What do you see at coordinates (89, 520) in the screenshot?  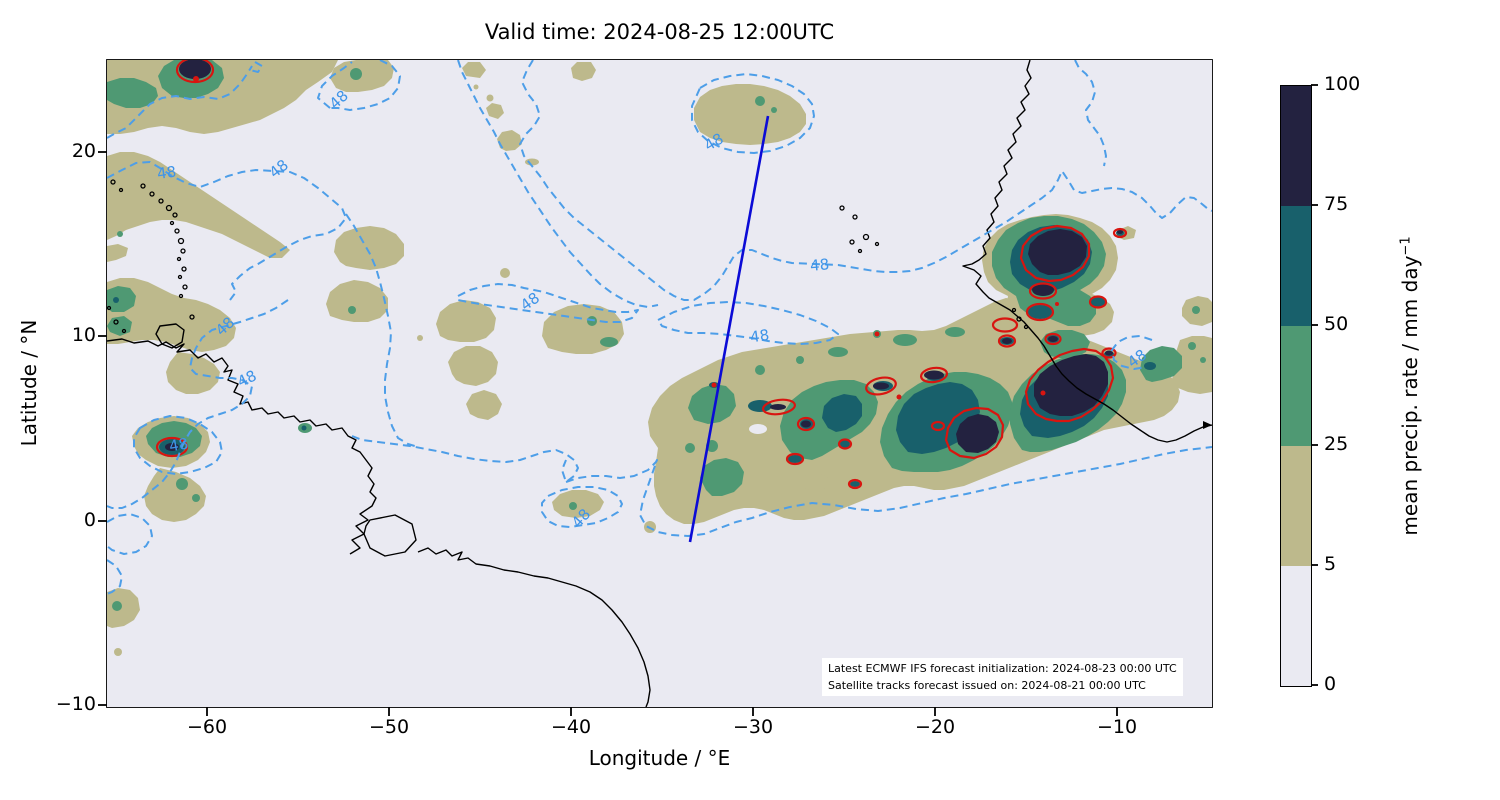 I see `y-tick-0: 0` at bounding box center [89, 520].